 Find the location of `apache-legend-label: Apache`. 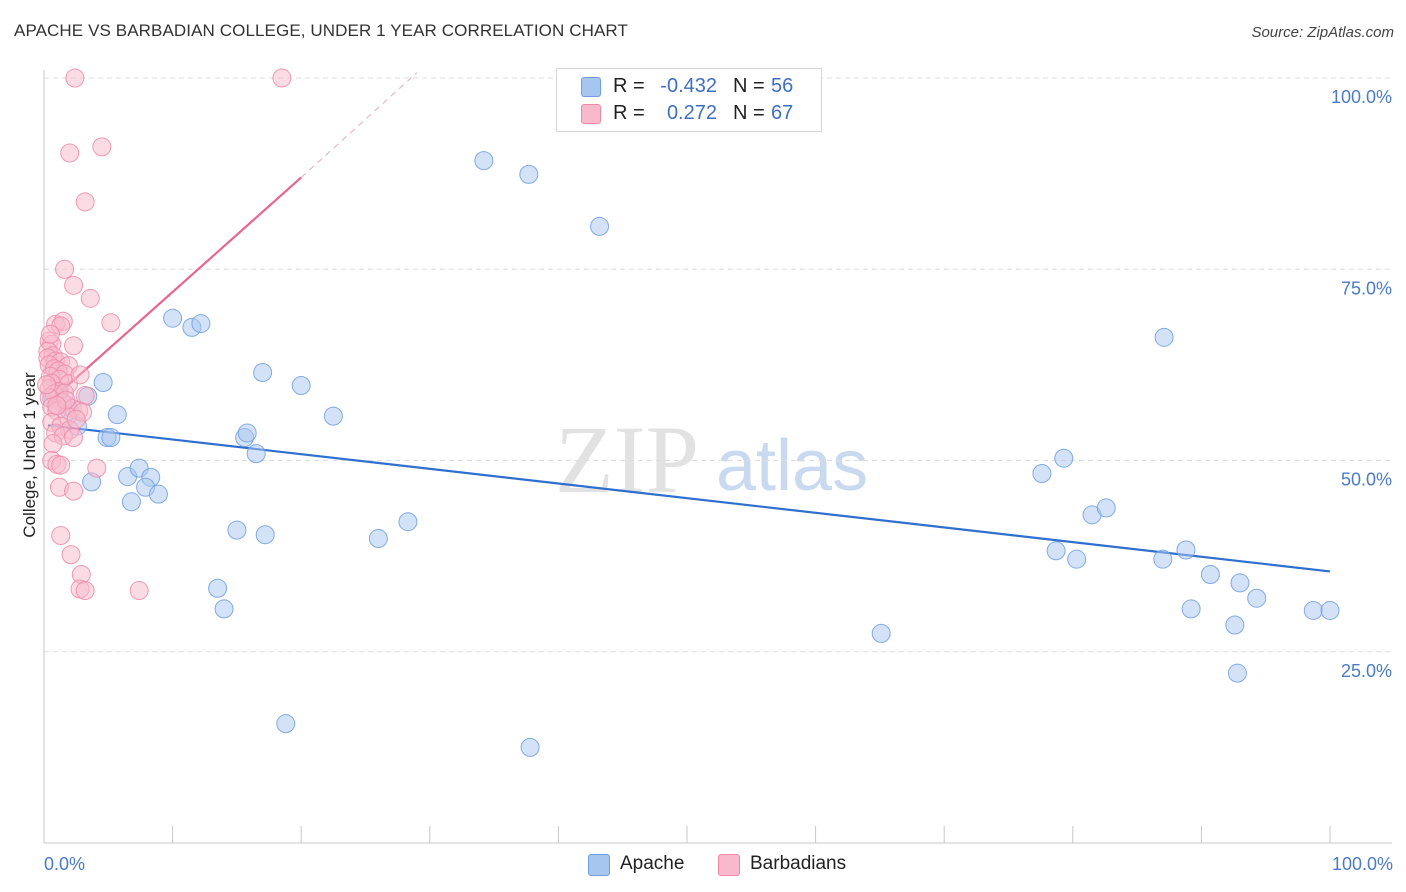

apache-legend-label: Apache is located at coordinates (652, 863).